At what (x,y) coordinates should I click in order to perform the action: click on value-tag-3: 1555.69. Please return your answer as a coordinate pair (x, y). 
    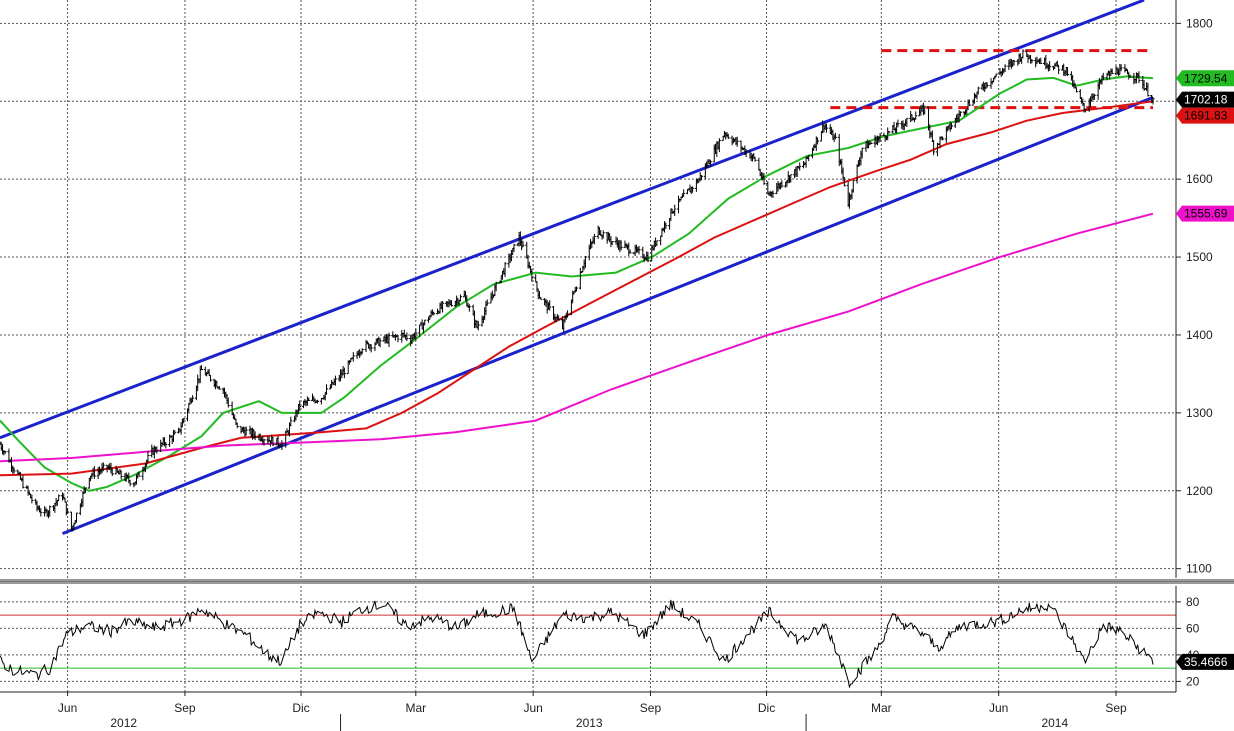
    Looking at the image, I should click on (1205, 213).